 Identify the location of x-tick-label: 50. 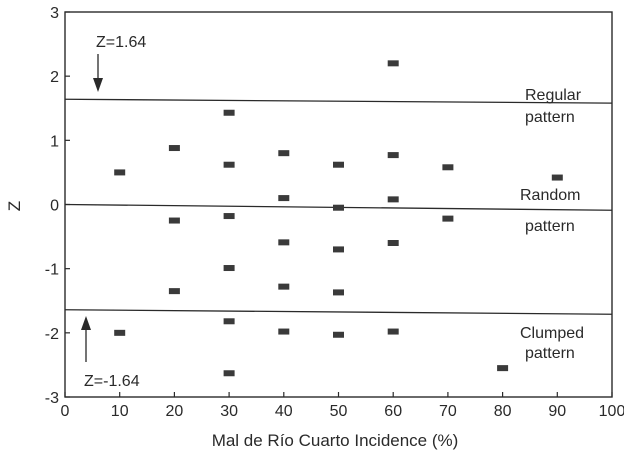
(339, 411).